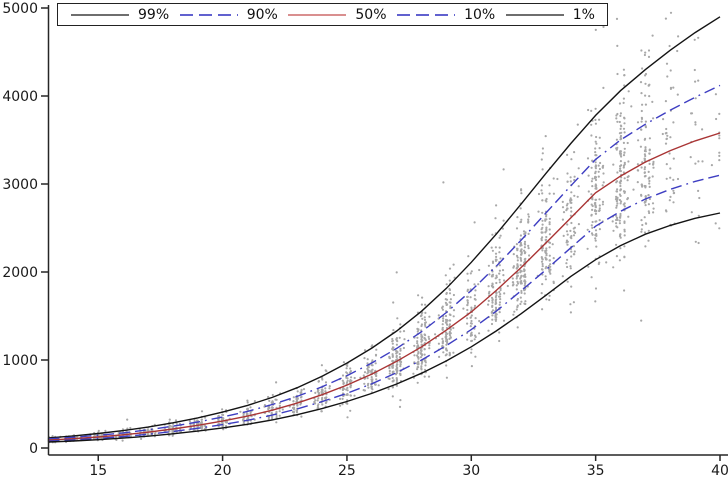 This screenshot has width=728, height=485. Describe the element at coordinates (20, 273) in the screenshot. I see `y-tick-label: 2000` at that location.